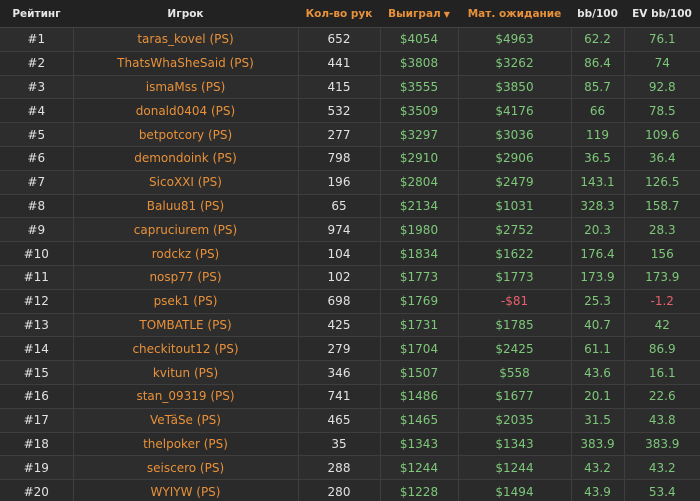 The width and height of the screenshot is (700, 501). I want to click on cell-player: VeTäSe (PS), so click(185, 420).